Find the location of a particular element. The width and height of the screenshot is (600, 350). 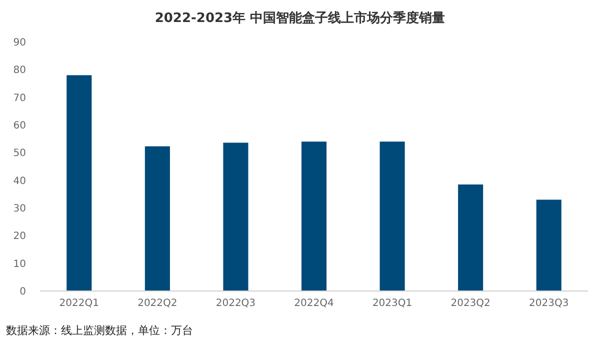

x-tick-label: 2022Q3 is located at coordinates (236, 303).